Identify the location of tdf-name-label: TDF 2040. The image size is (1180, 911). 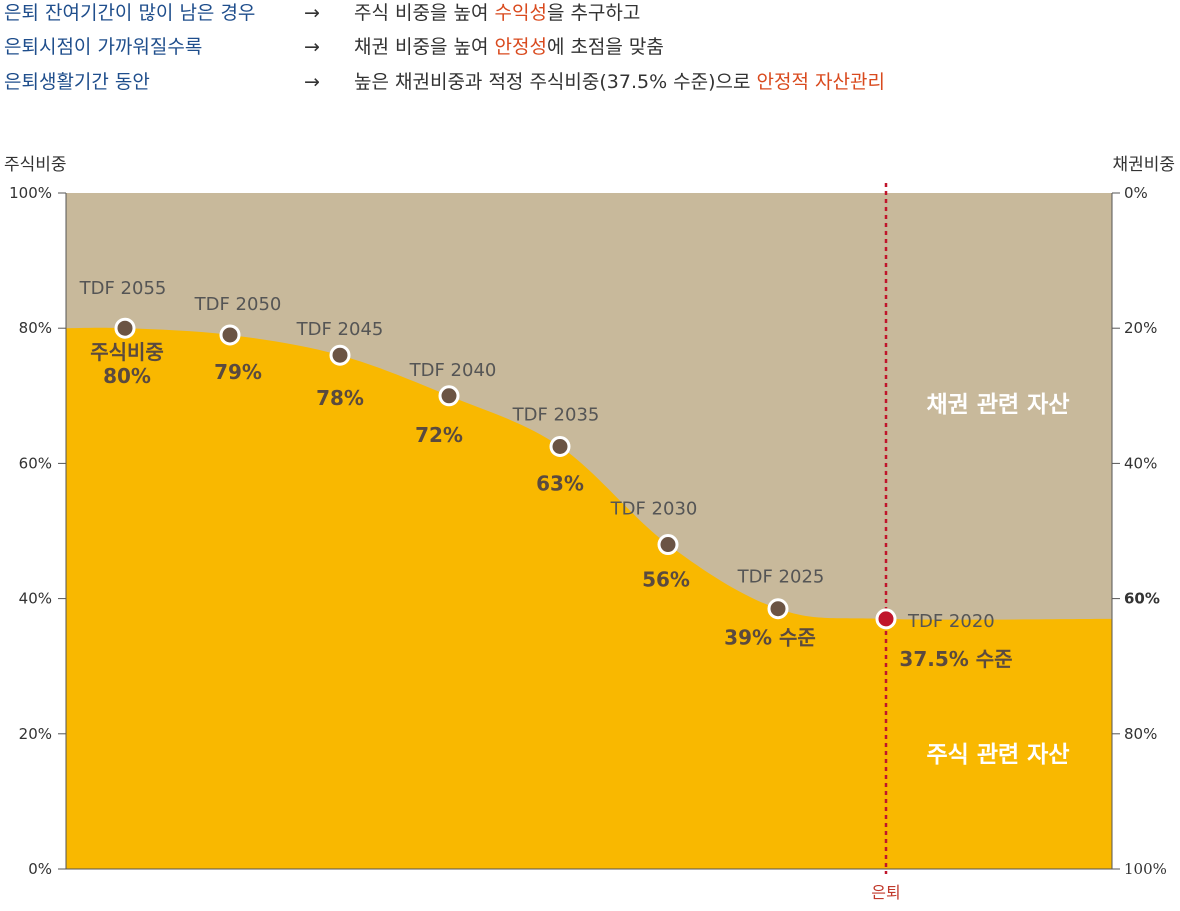
(453, 370).